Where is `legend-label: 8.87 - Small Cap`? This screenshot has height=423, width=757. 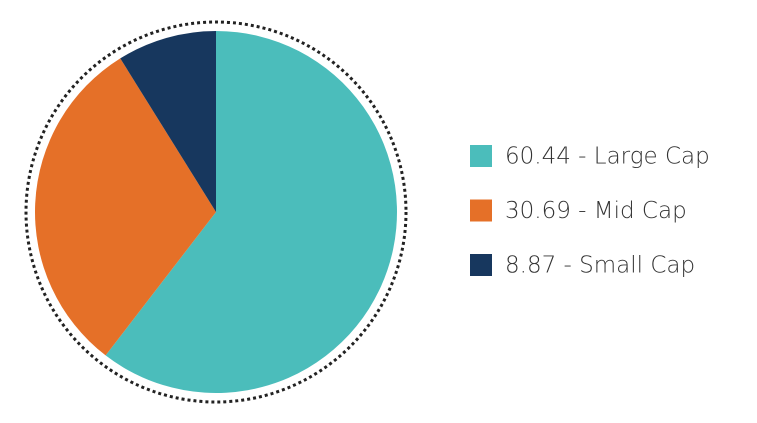 legend-label: 8.87 - Small Cap is located at coordinates (600, 266).